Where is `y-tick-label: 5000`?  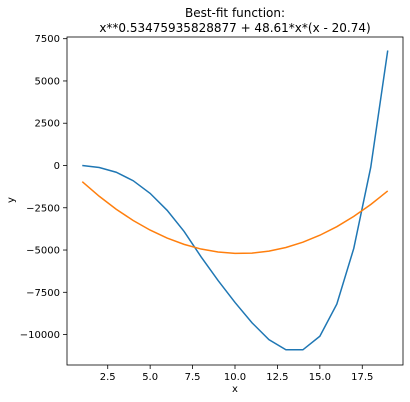
y-tick-label: 5000 is located at coordinates (47, 81).